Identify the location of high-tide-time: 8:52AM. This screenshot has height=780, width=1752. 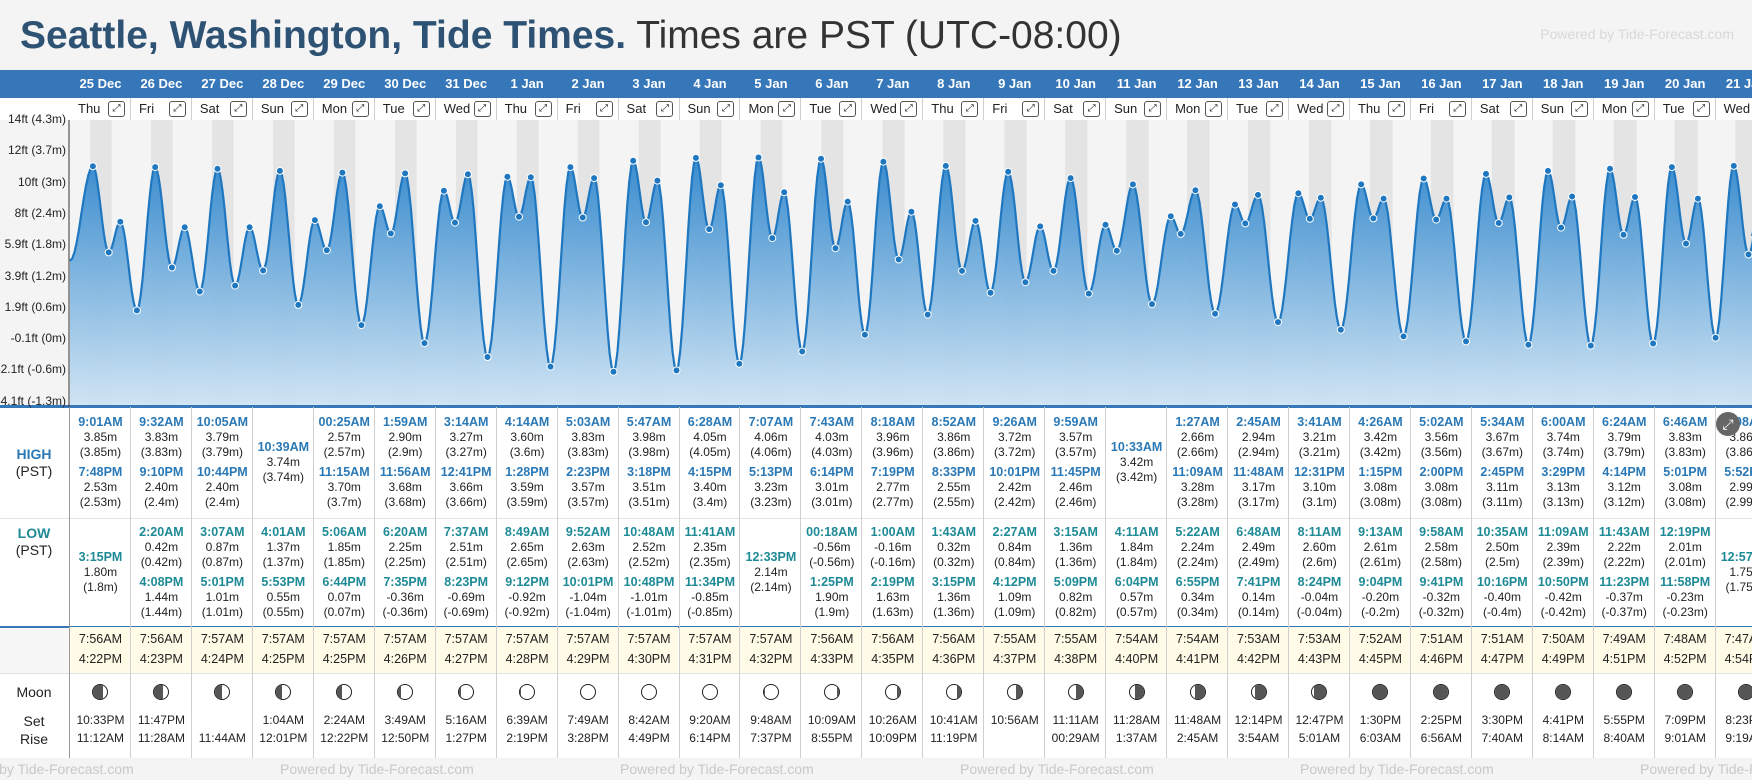
(953, 422).